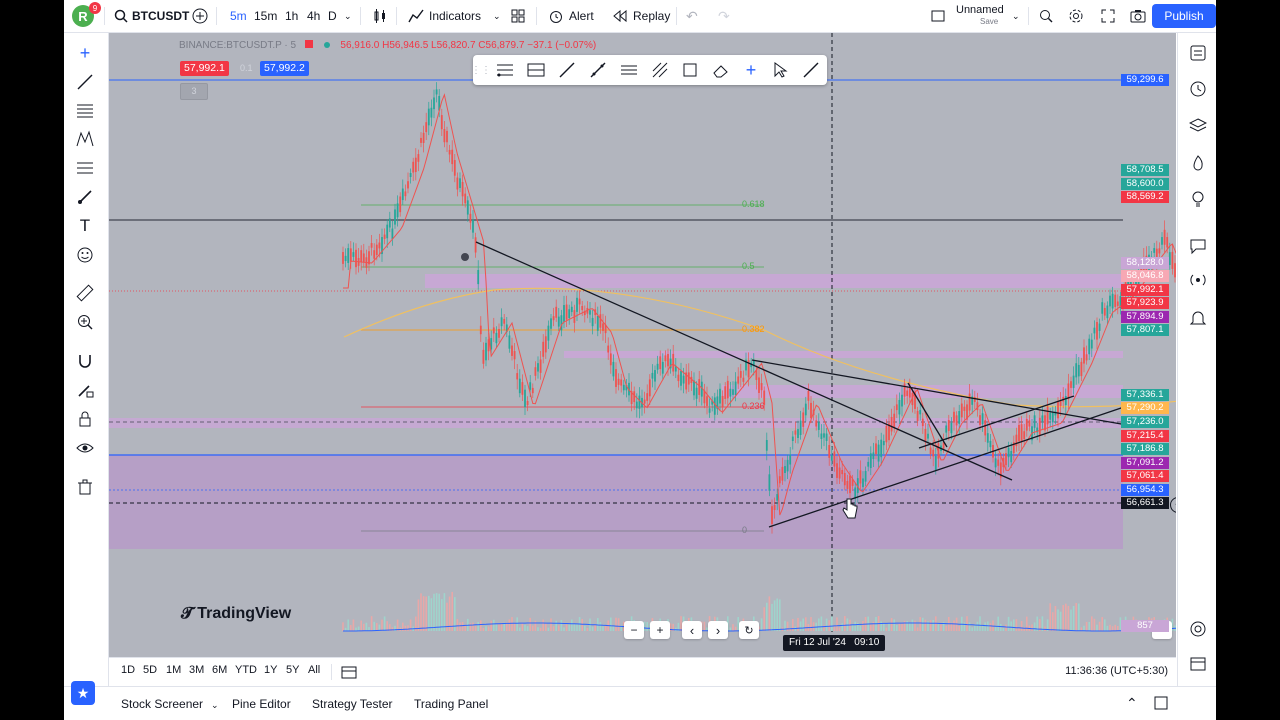 The width and height of the screenshot is (1280, 720). I want to click on stay-drawing-tool, so click(85, 390).